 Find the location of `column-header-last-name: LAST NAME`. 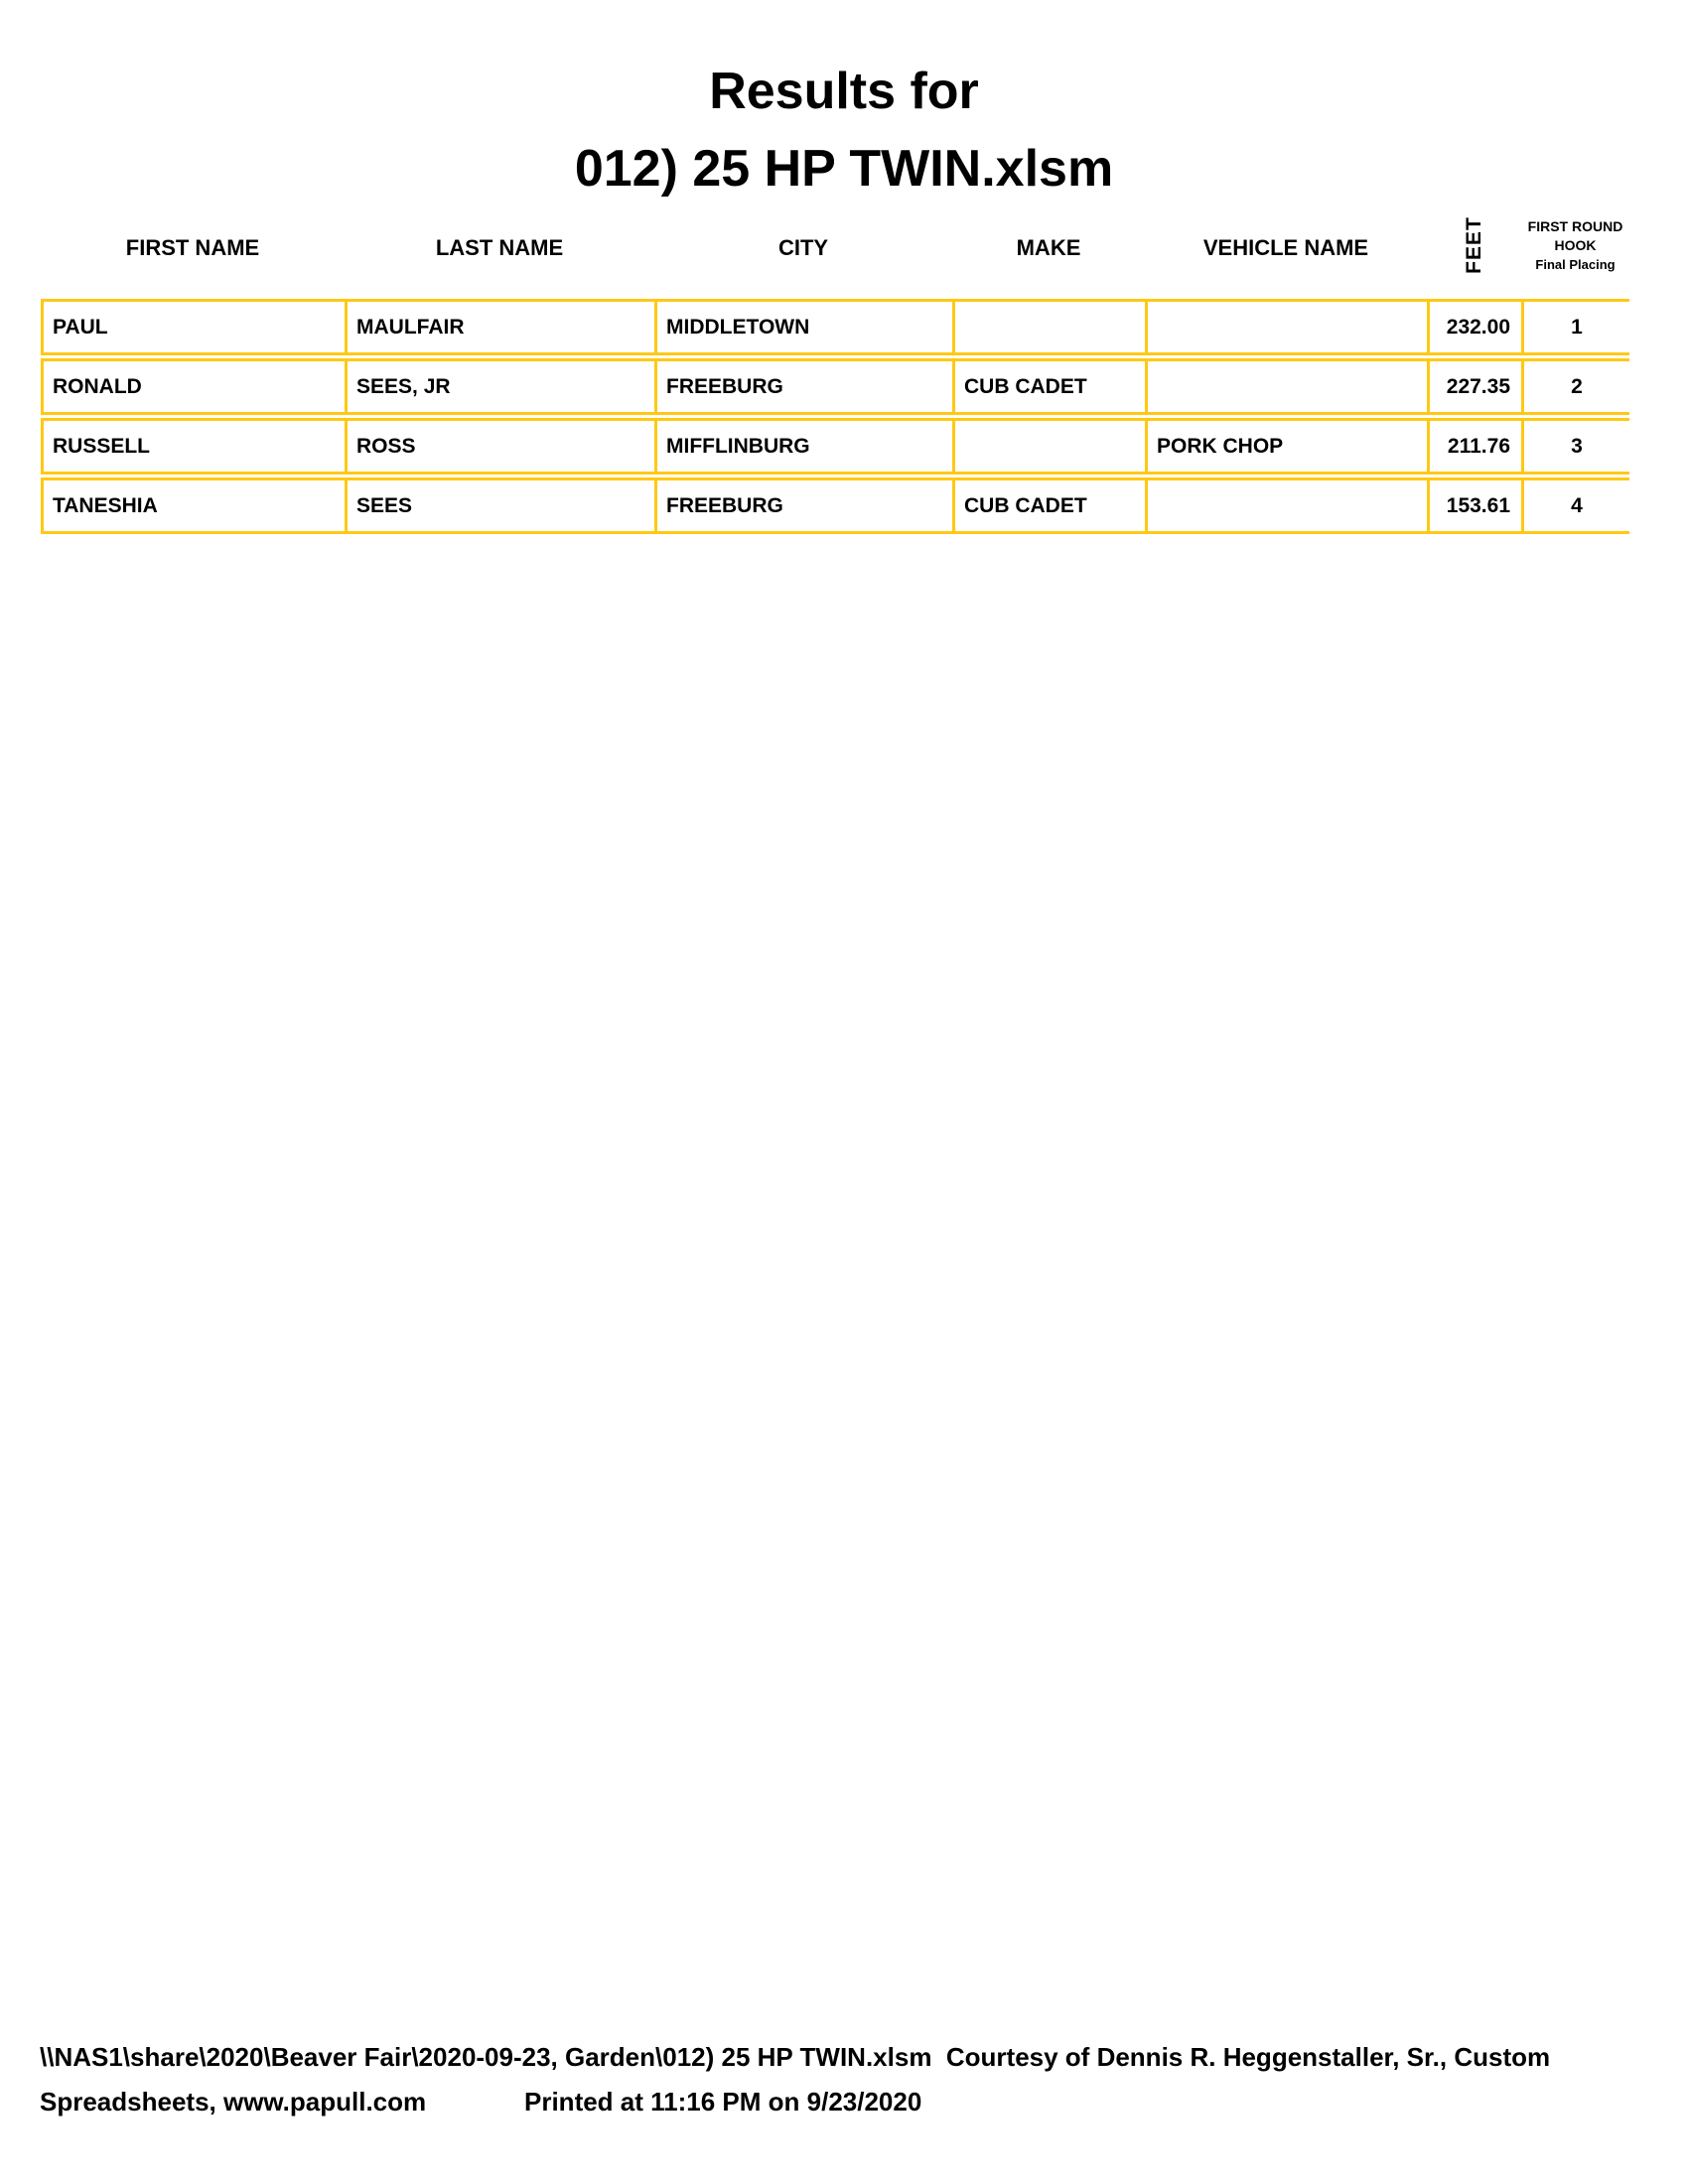

column-header-last-name: LAST NAME is located at coordinates (499, 247).